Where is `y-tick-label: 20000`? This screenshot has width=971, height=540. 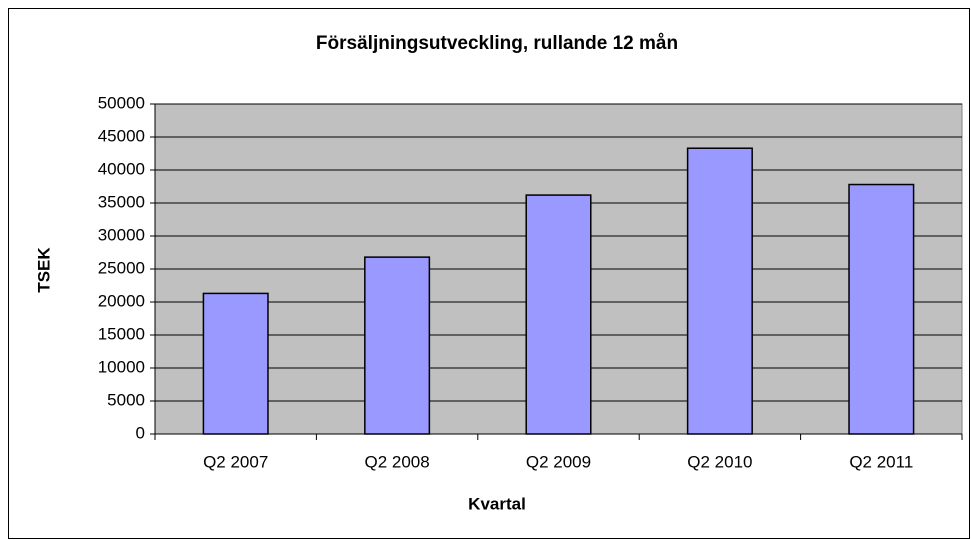 y-tick-label: 20000 is located at coordinates (121, 300).